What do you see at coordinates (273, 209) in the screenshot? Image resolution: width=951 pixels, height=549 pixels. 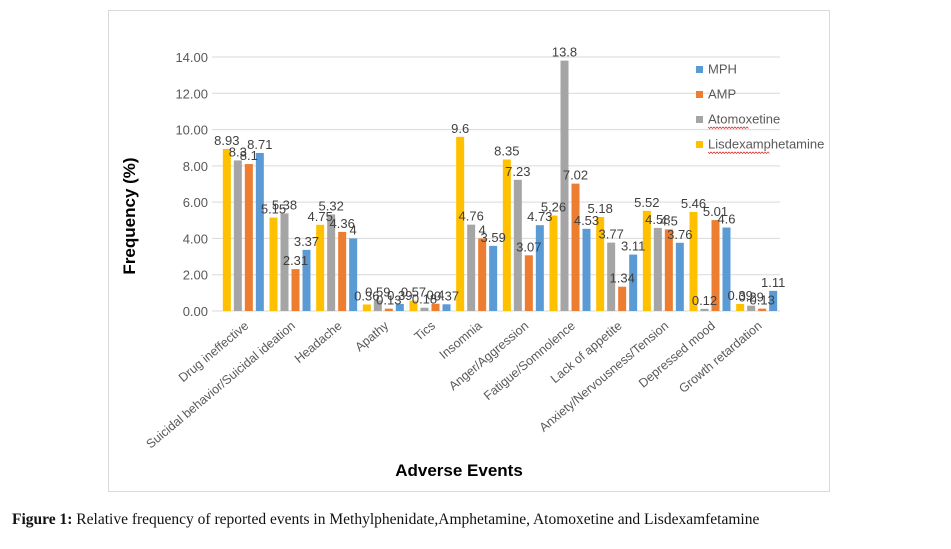 I see `data-label: 5.15` at bounding box center [273, 209].